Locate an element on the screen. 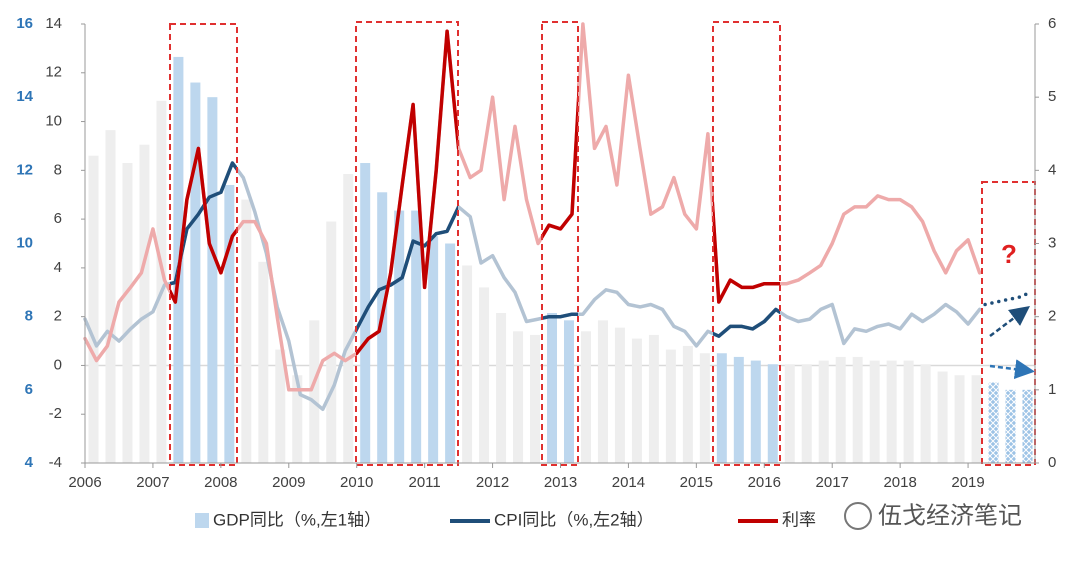 The width and height of the screenshot is (1080, 564). x-tick-label: 2008 is located at coordinates (220, 482).